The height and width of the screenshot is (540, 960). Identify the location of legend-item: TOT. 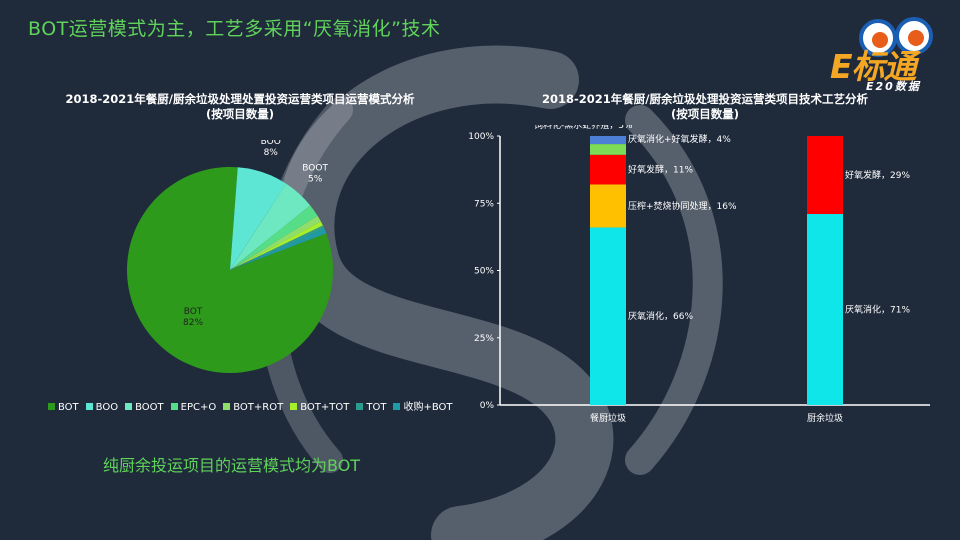
(371, 407).